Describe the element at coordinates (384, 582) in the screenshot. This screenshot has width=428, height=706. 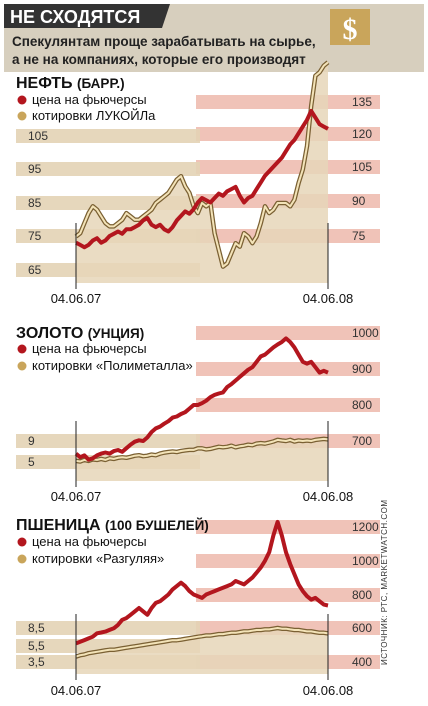
I see `source-note: ИСТОЧНИК: РТС, MARKETWATCH.COM` at that location.